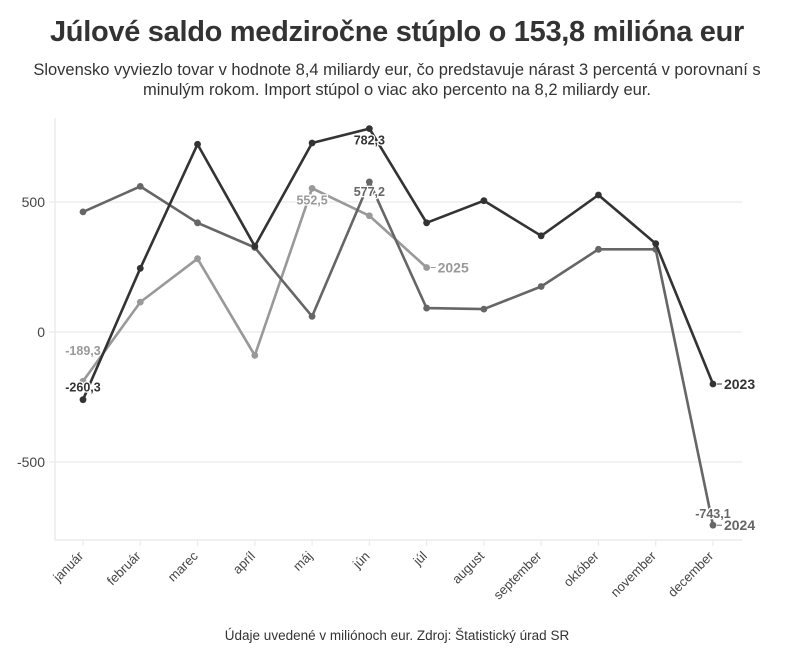 The height and width of the screenshot is (657, 794). I want to click on y-tick-label: -500, so click(31, 462).